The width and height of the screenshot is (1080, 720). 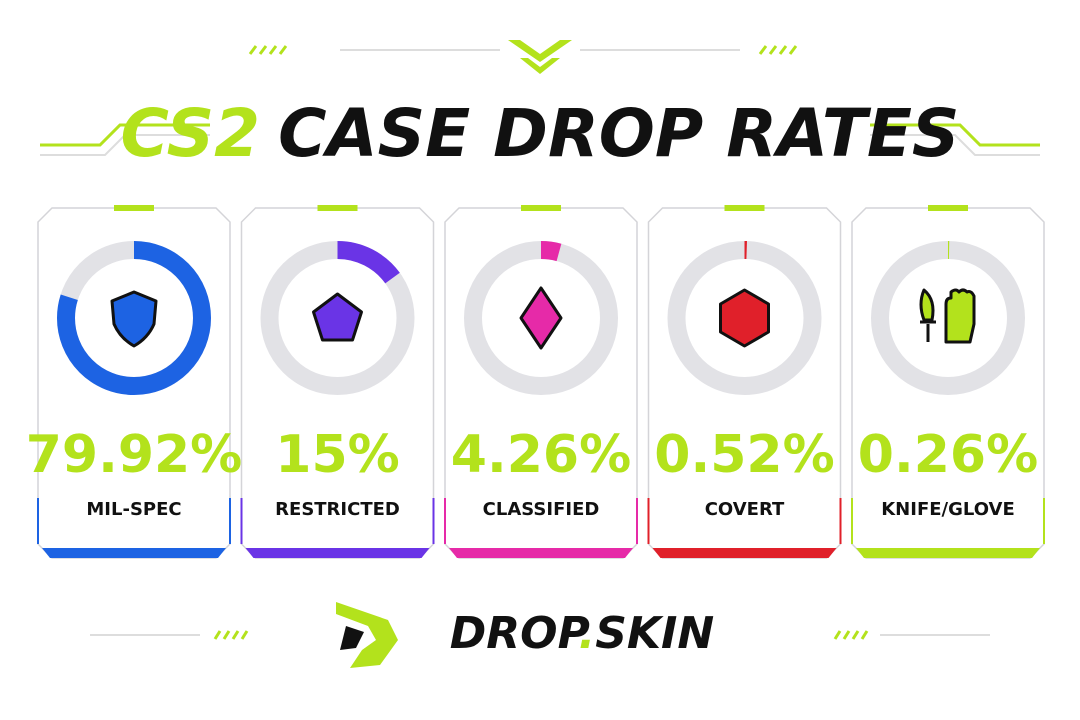 I want to click on brand-logo-inner, so click(x=352, y=638).